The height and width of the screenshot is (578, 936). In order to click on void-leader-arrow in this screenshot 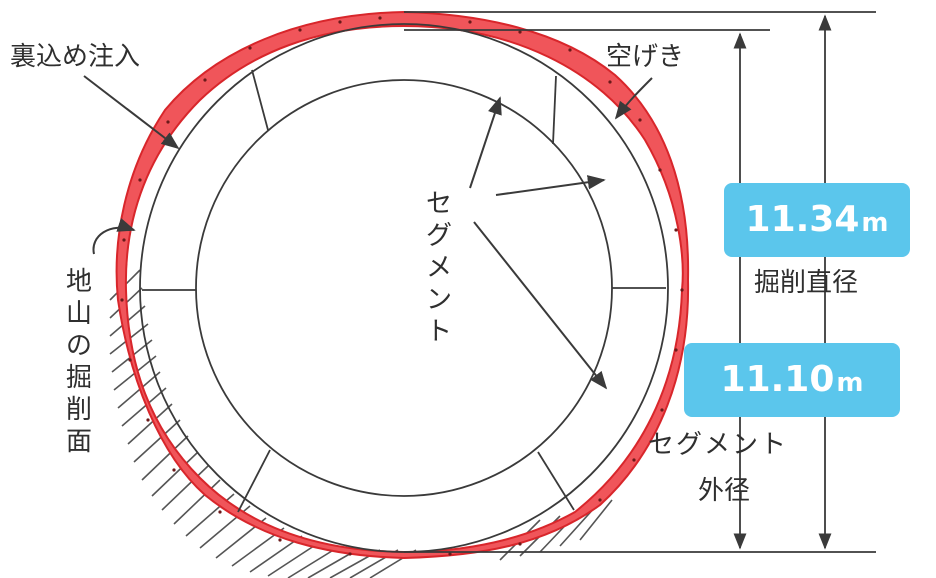, I will do `click(633, 98)`.